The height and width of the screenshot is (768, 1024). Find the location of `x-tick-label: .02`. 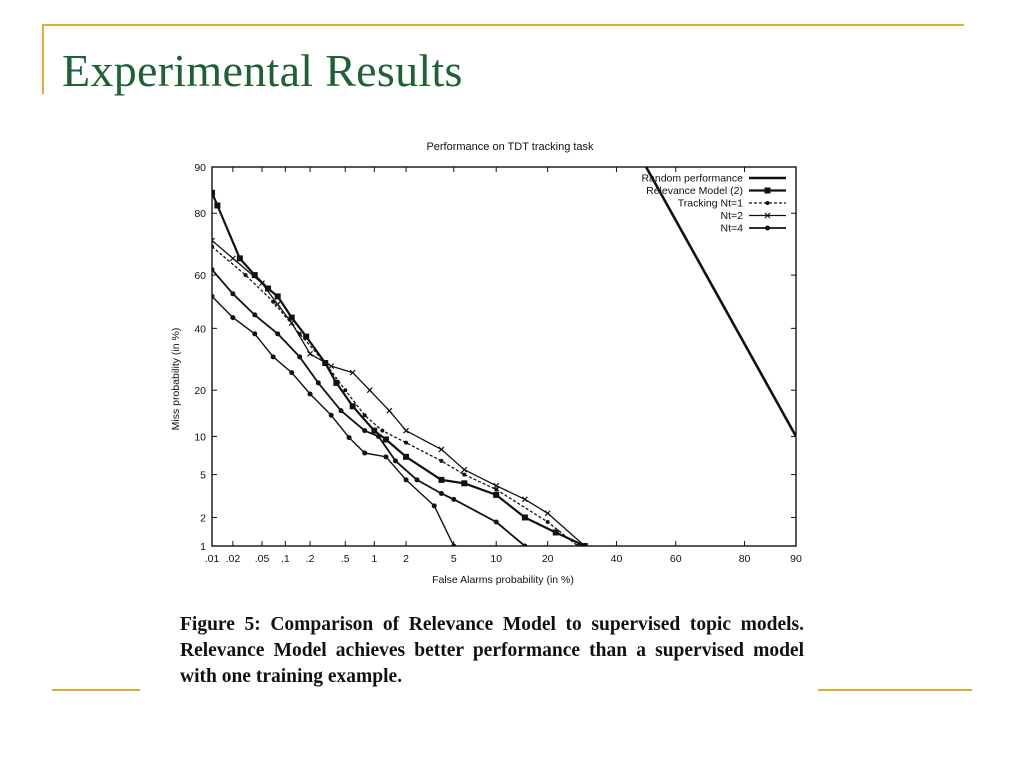

x-tick-label: .02 is located at coordinates (233, 559).